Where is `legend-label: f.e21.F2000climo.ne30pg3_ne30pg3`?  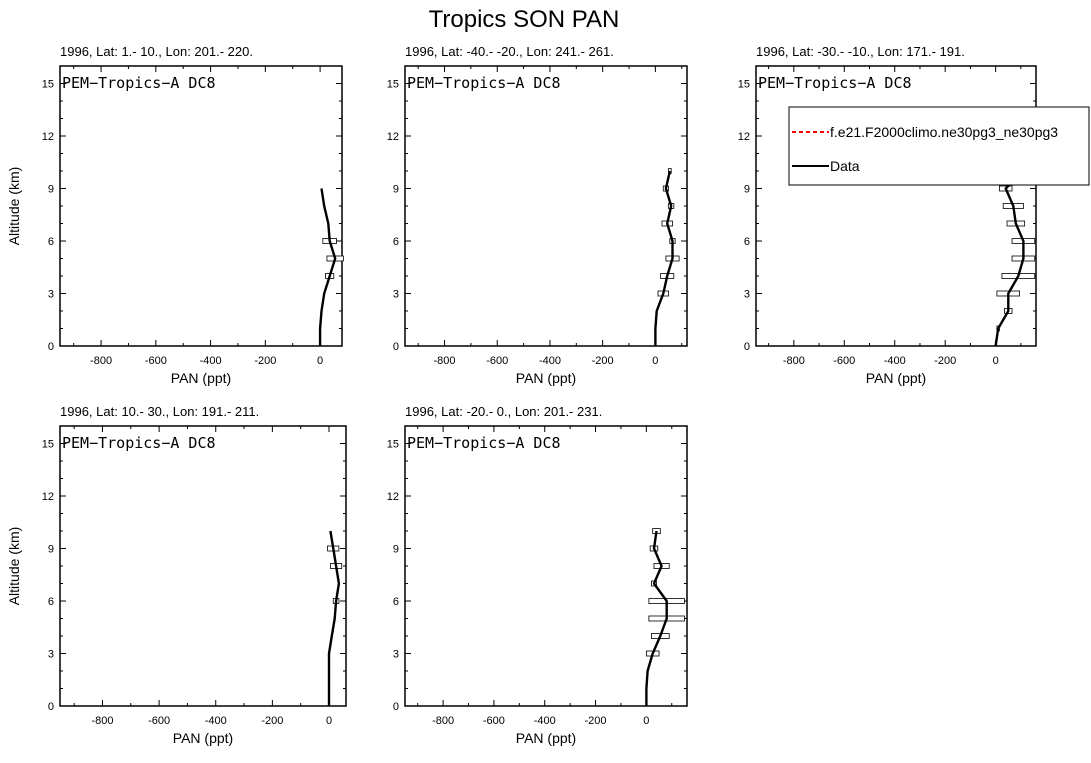
legend-label: f.e21.F2000climo.ne30pg3_ne30pg3 is located at coordinates (944, 132).